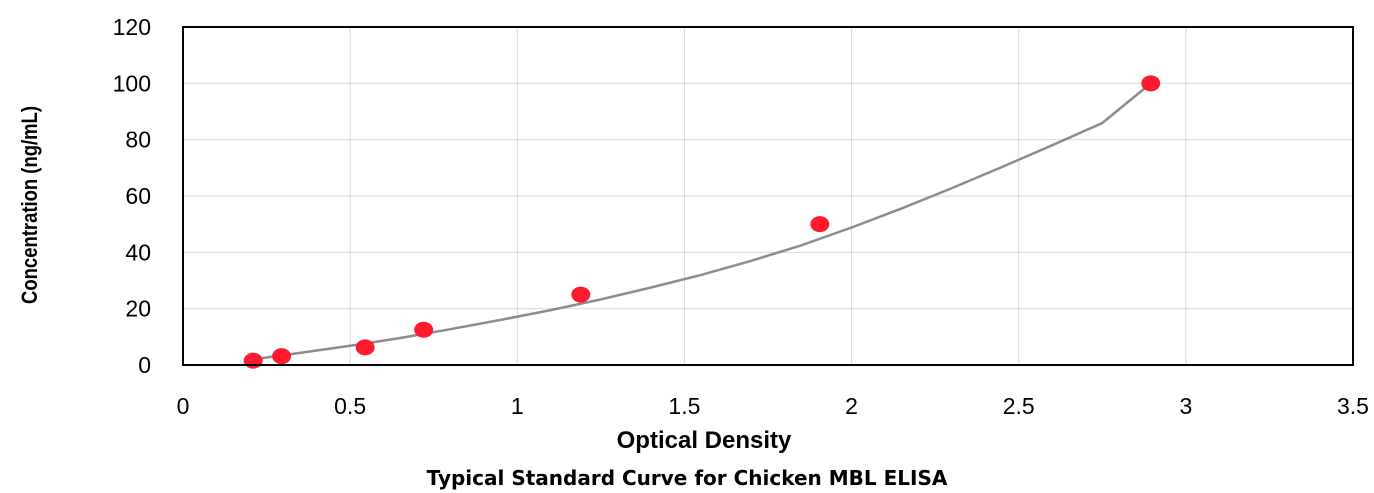 Image resolution: width=1374 pixels, height=493 pixels. What do you see at coordinates (684, 406) in the screenshot?
I see `x-tick-label: 1.5` at bounding box center [684, 406].